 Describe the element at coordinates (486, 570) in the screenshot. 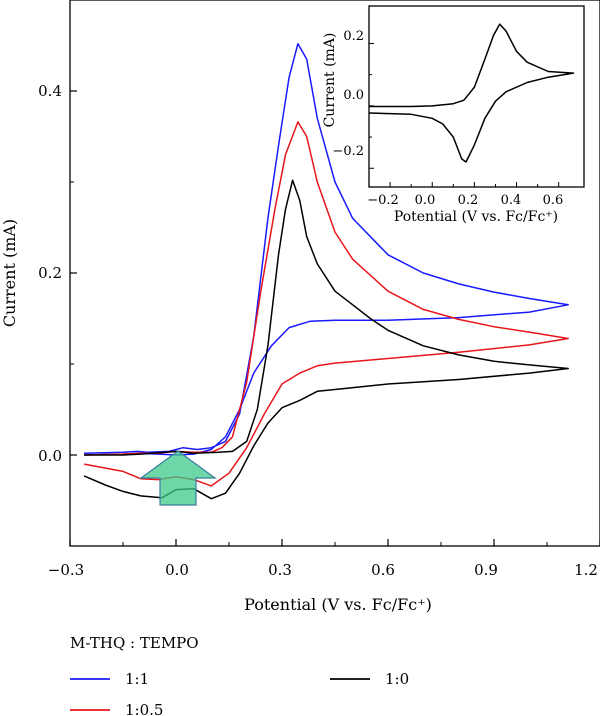

I see `x-tick-label: 0.9` at that location.